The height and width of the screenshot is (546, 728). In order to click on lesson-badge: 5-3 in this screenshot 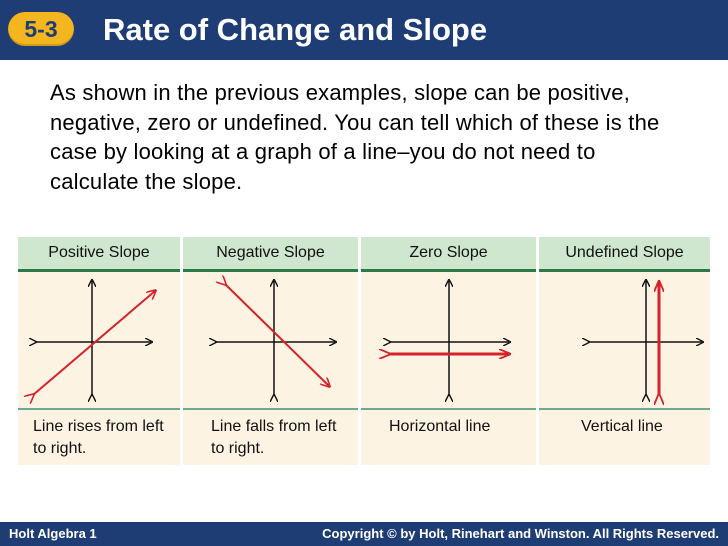, I will do `click(41, 29)`.